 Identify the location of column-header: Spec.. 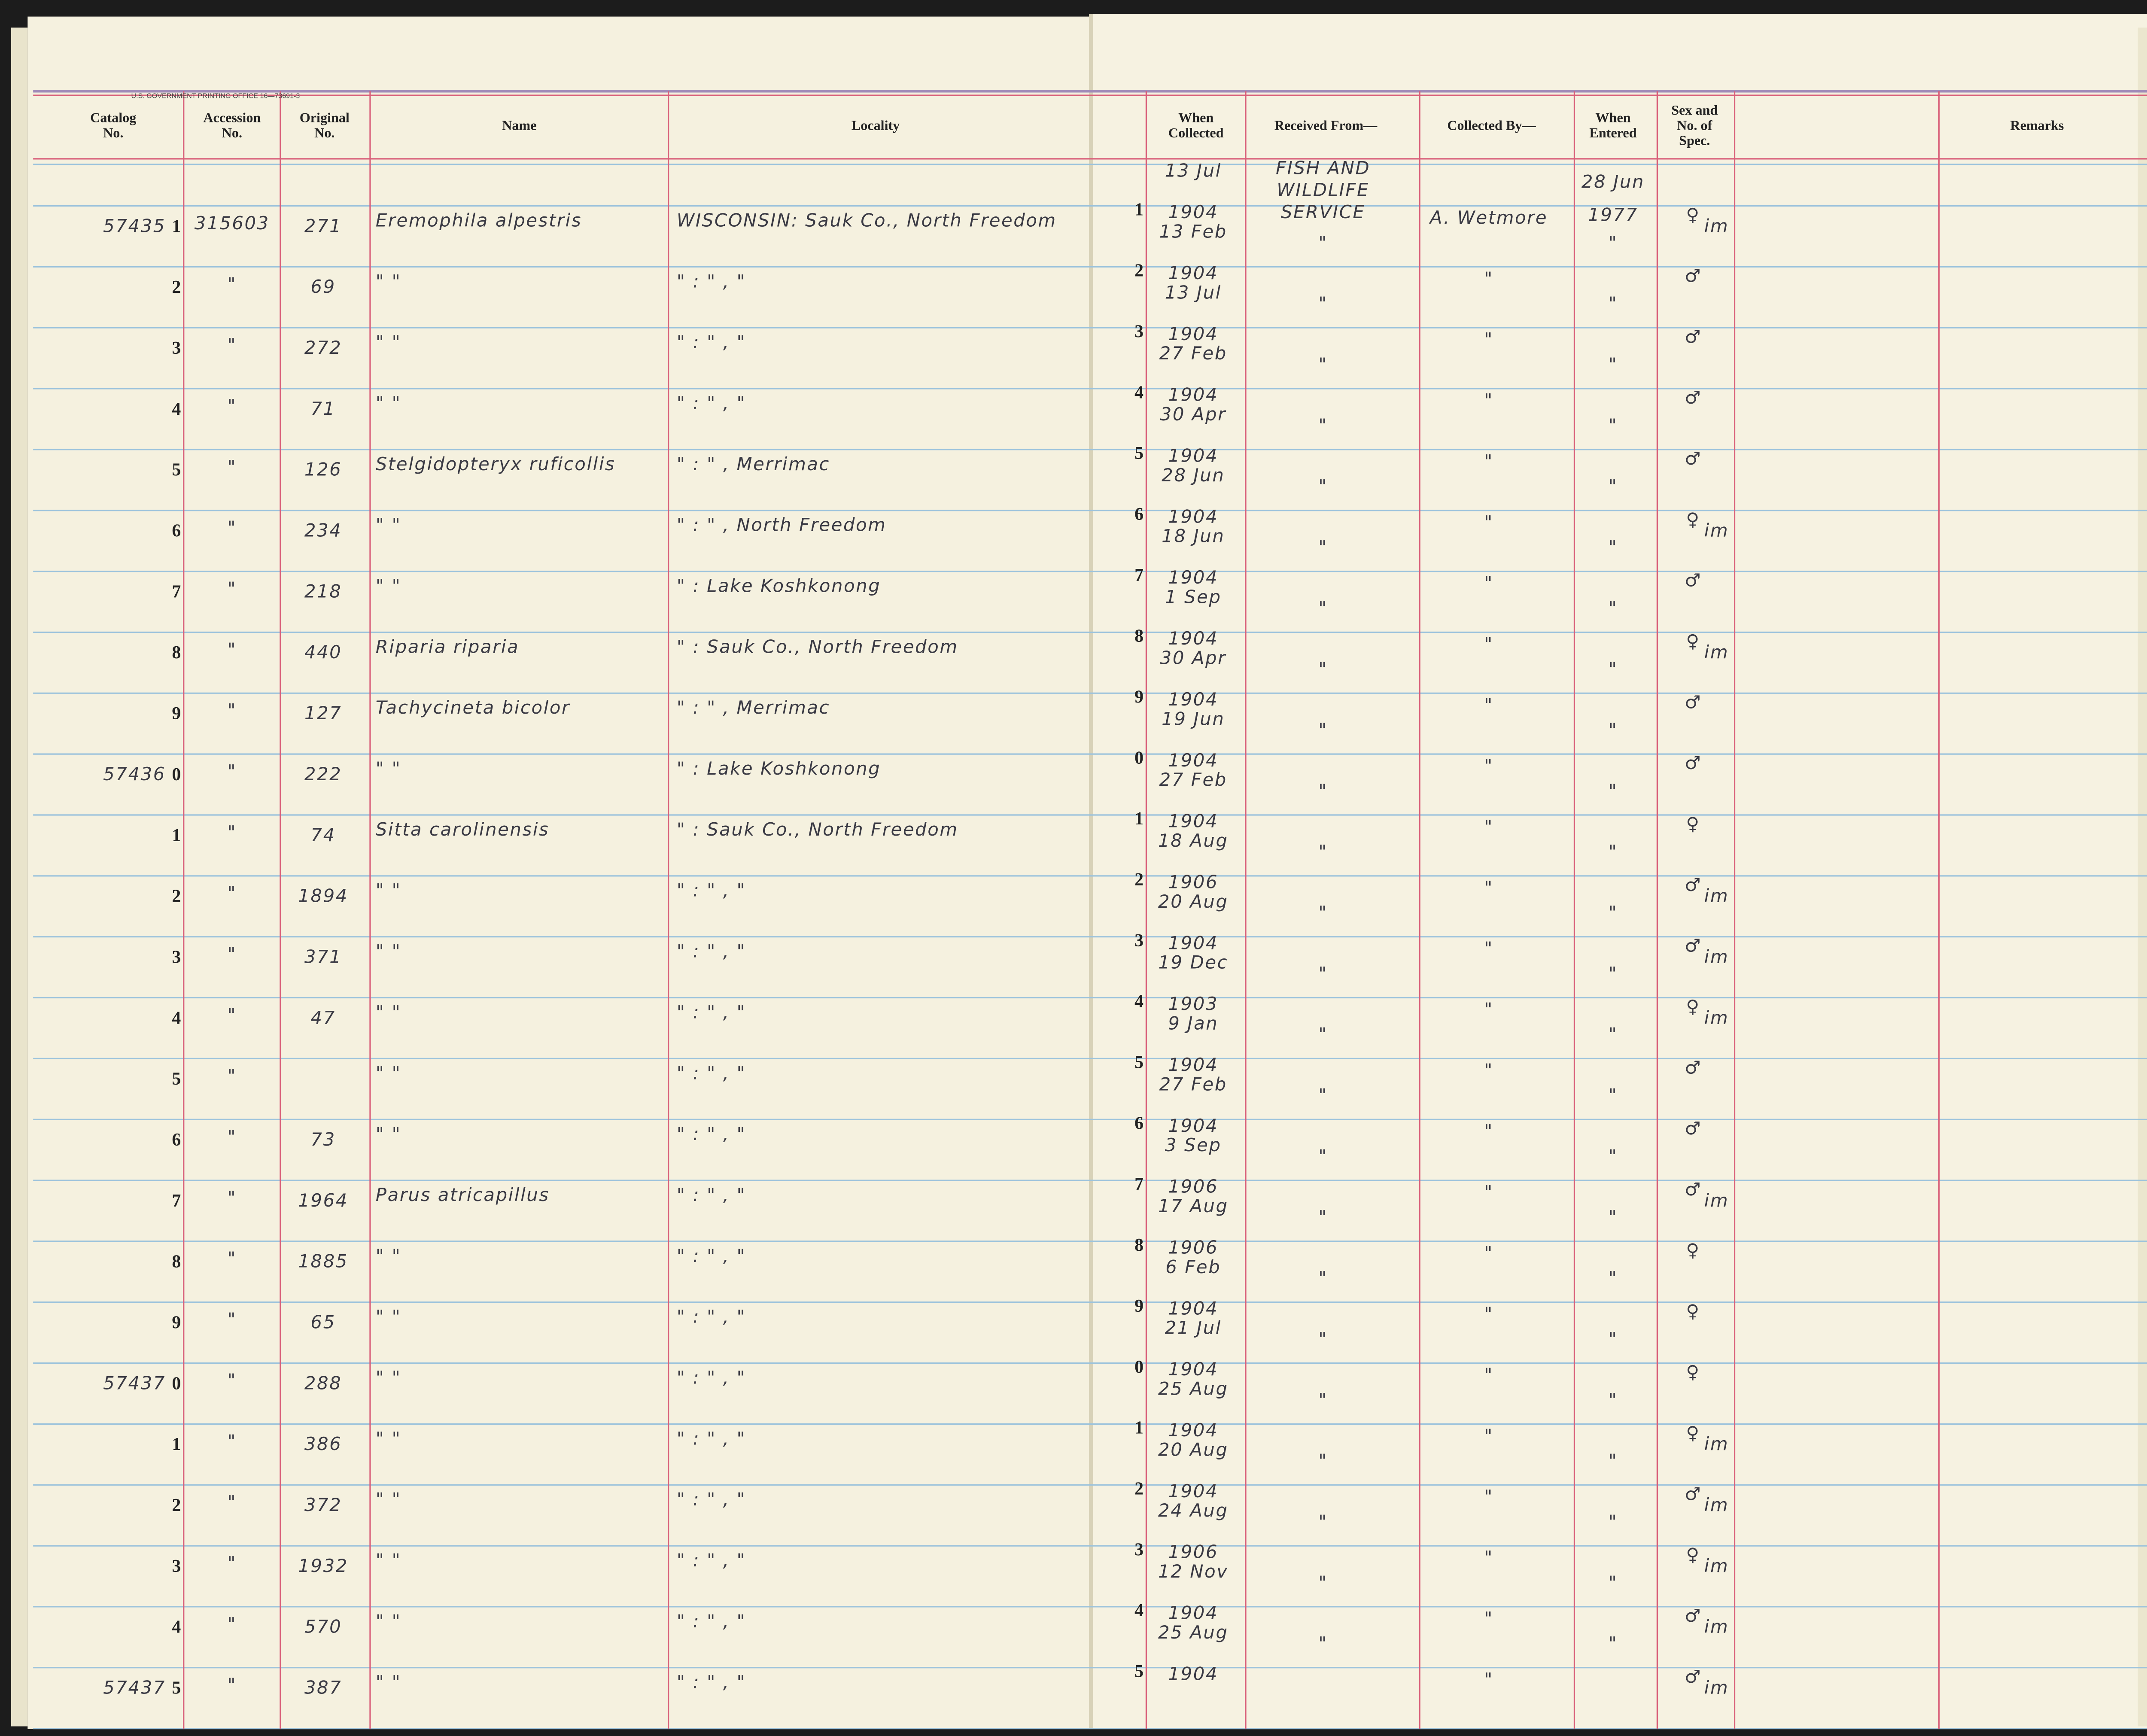
(1694, 140).